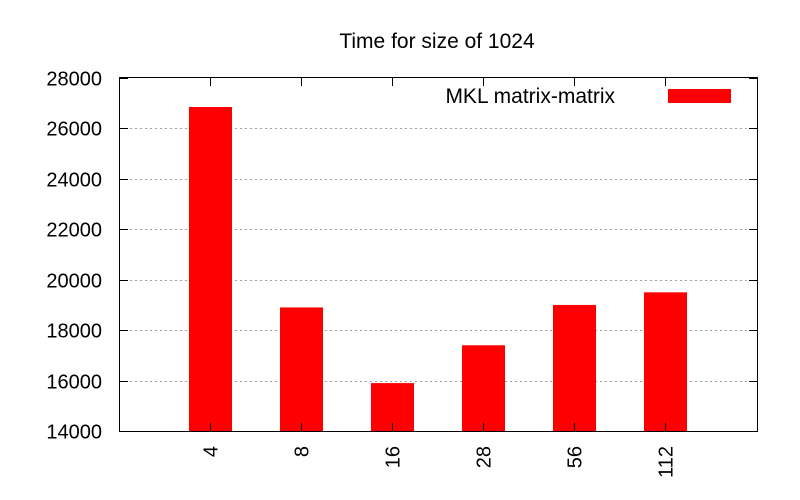 The width and height of the screenshot is (800, 500). I want to click on x-tick-label: 112, so click(667, 462).